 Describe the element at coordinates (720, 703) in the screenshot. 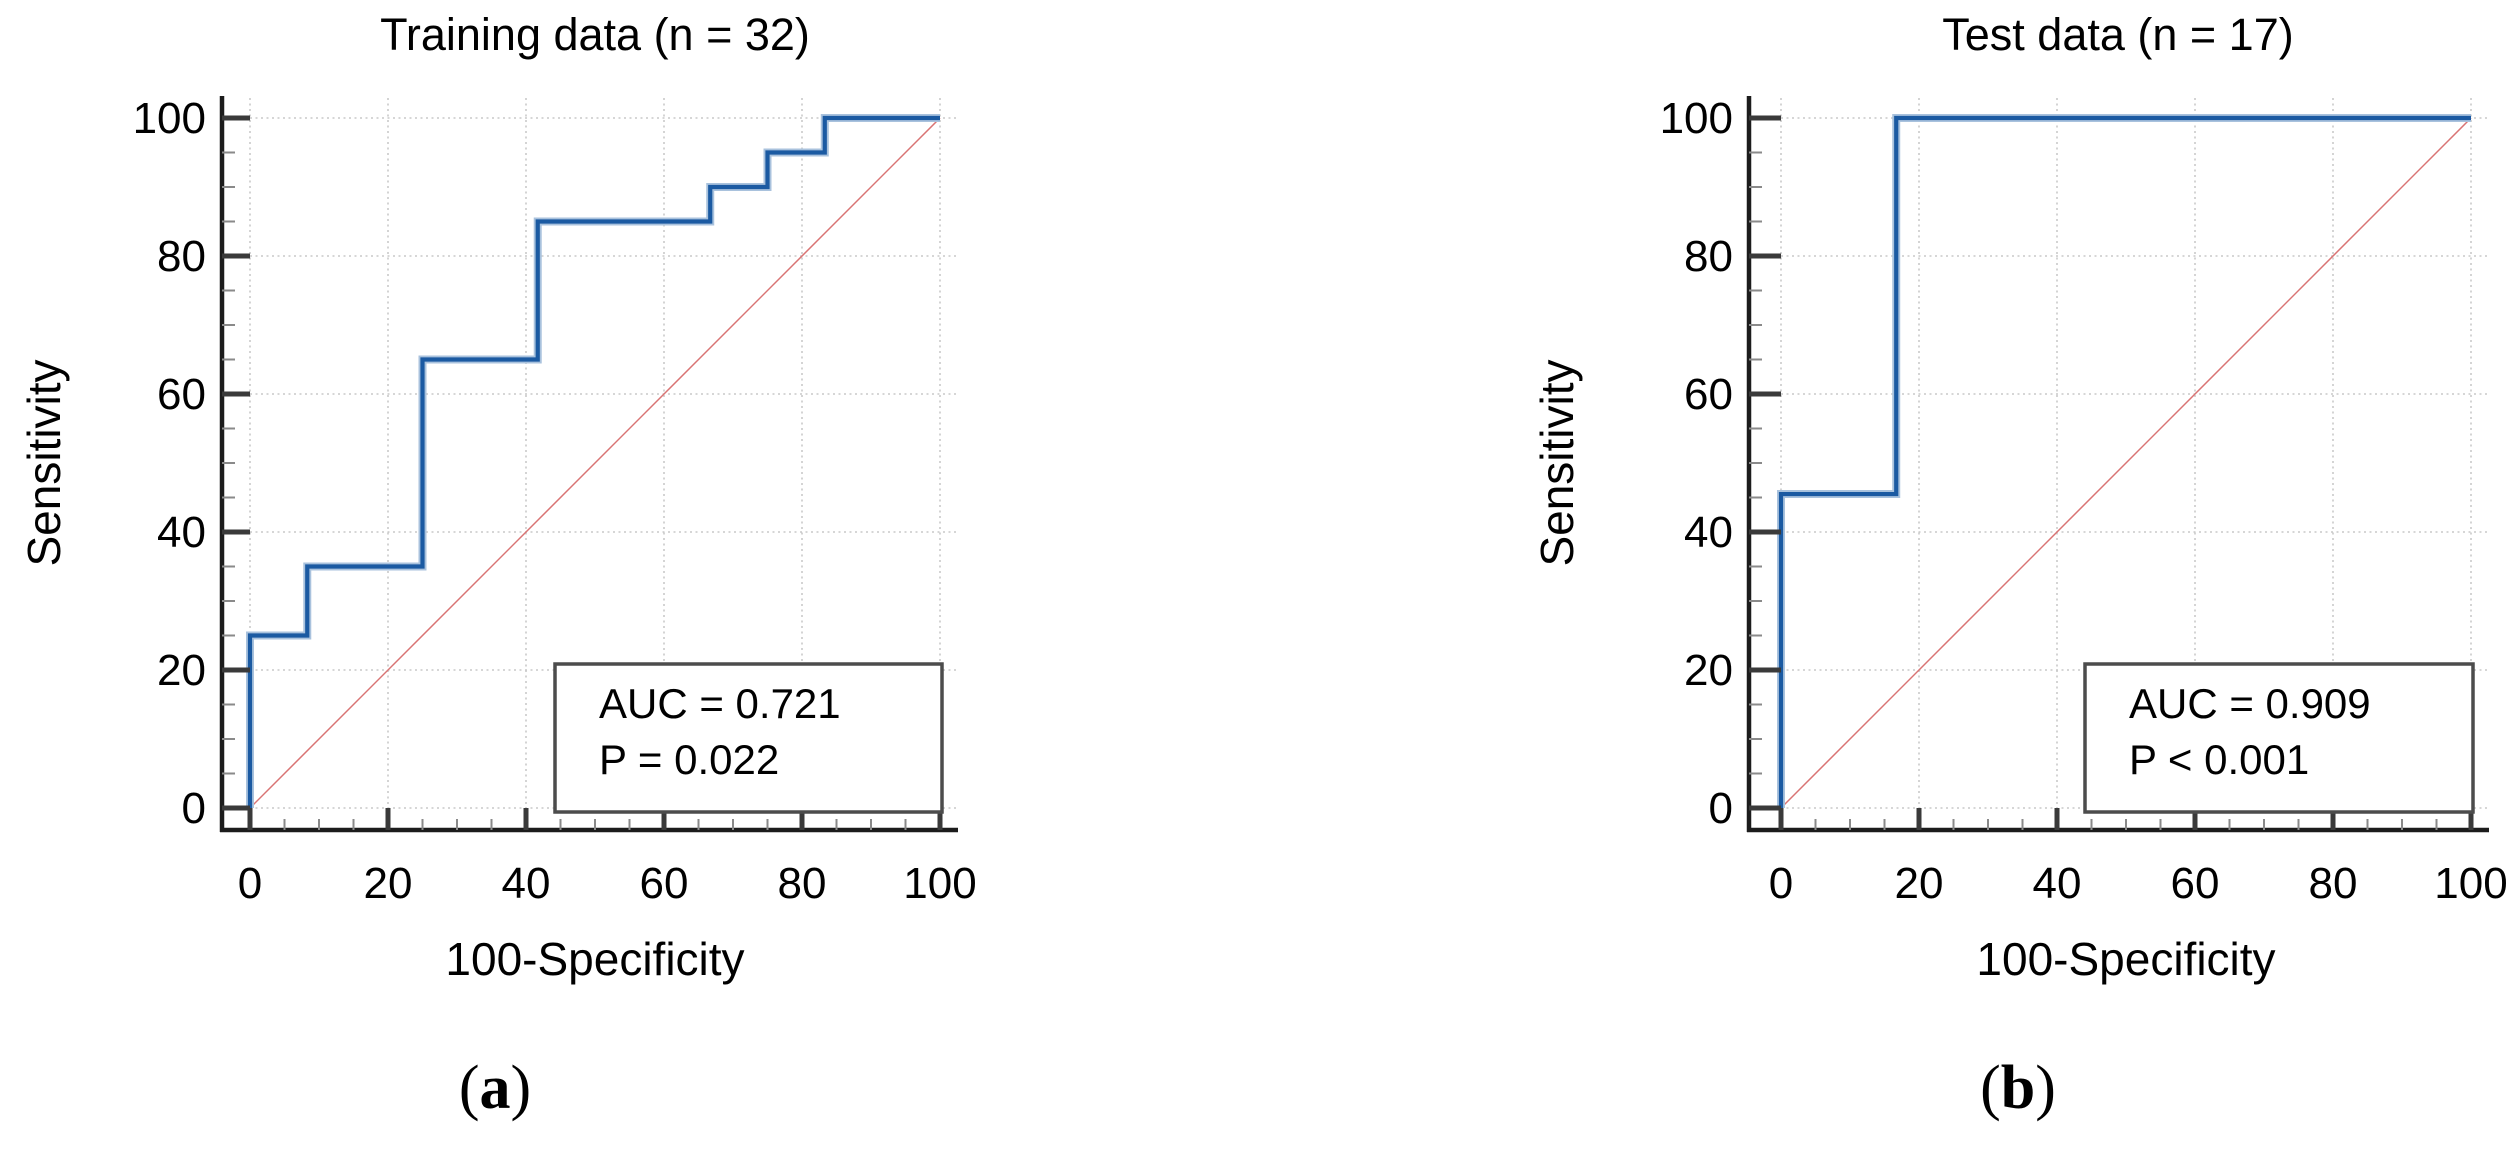

I see `auc-value-text: AUC = 0.721` at that location.